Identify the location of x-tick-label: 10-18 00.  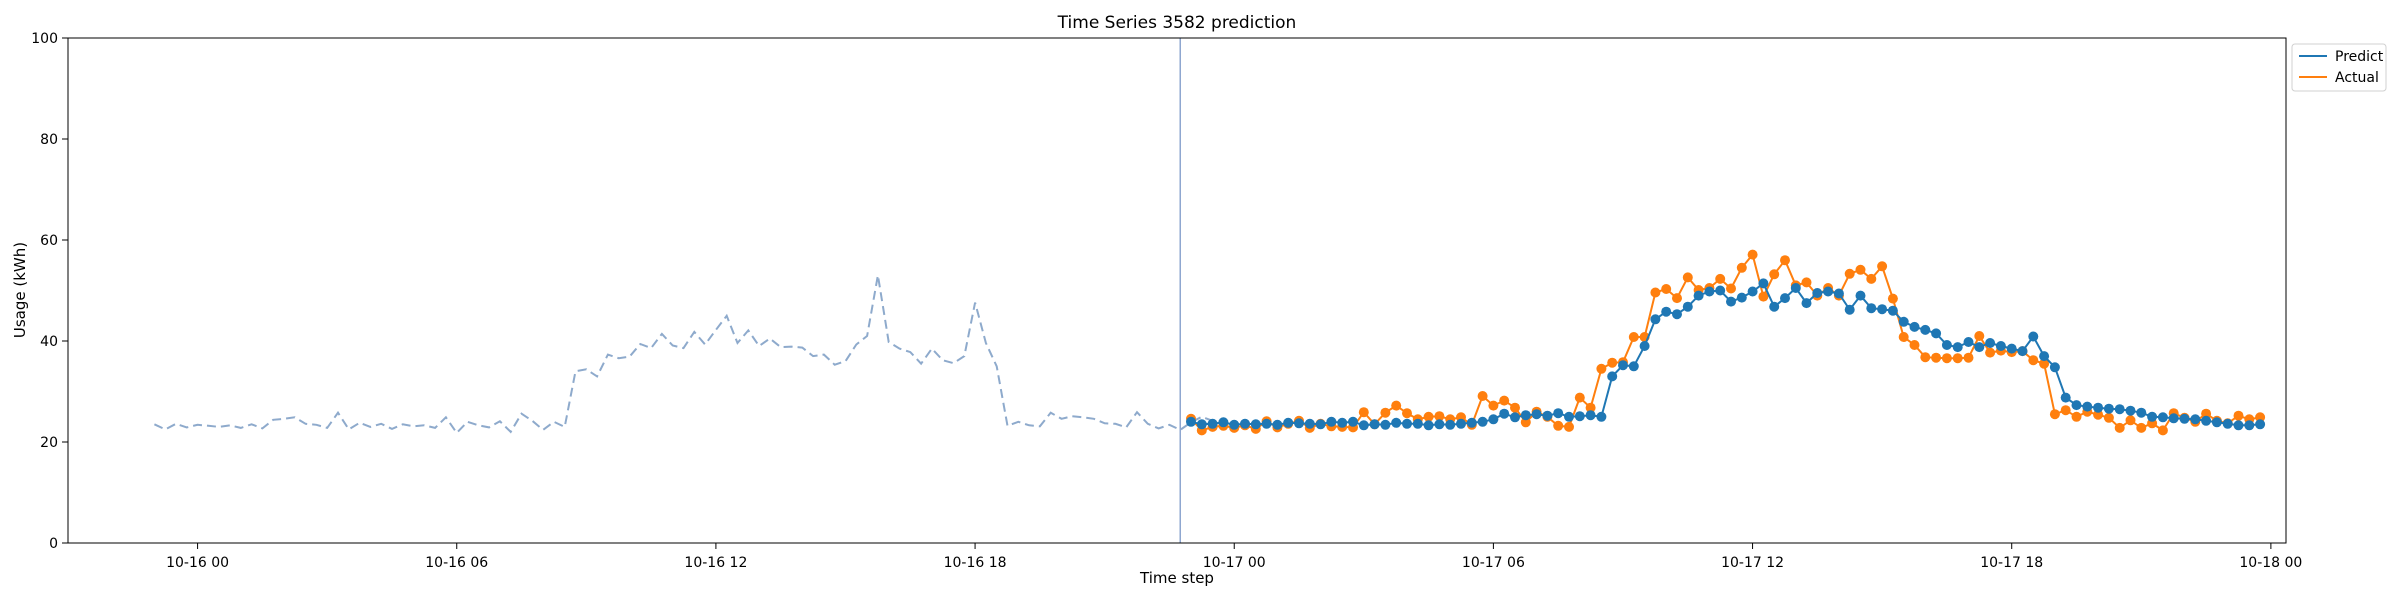
(2270, 563).